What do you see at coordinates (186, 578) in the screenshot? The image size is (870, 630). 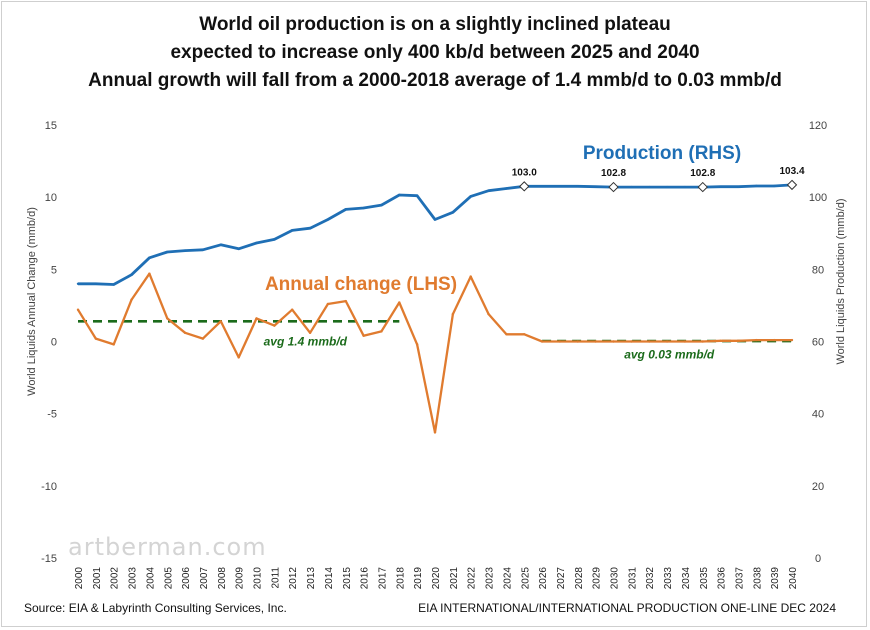 I see `x-axis-tick-label: 2006` at bounding box center [186, 578].